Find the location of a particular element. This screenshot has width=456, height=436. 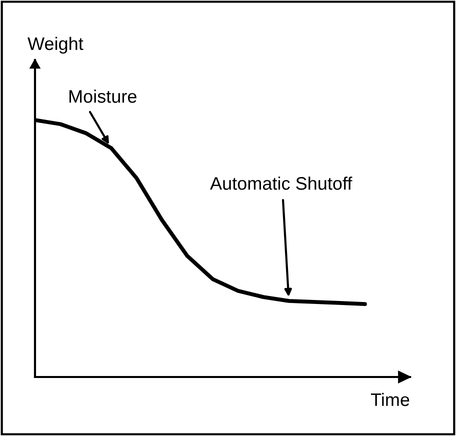

x-axis-title: Time is located at coordinates (390, 399).